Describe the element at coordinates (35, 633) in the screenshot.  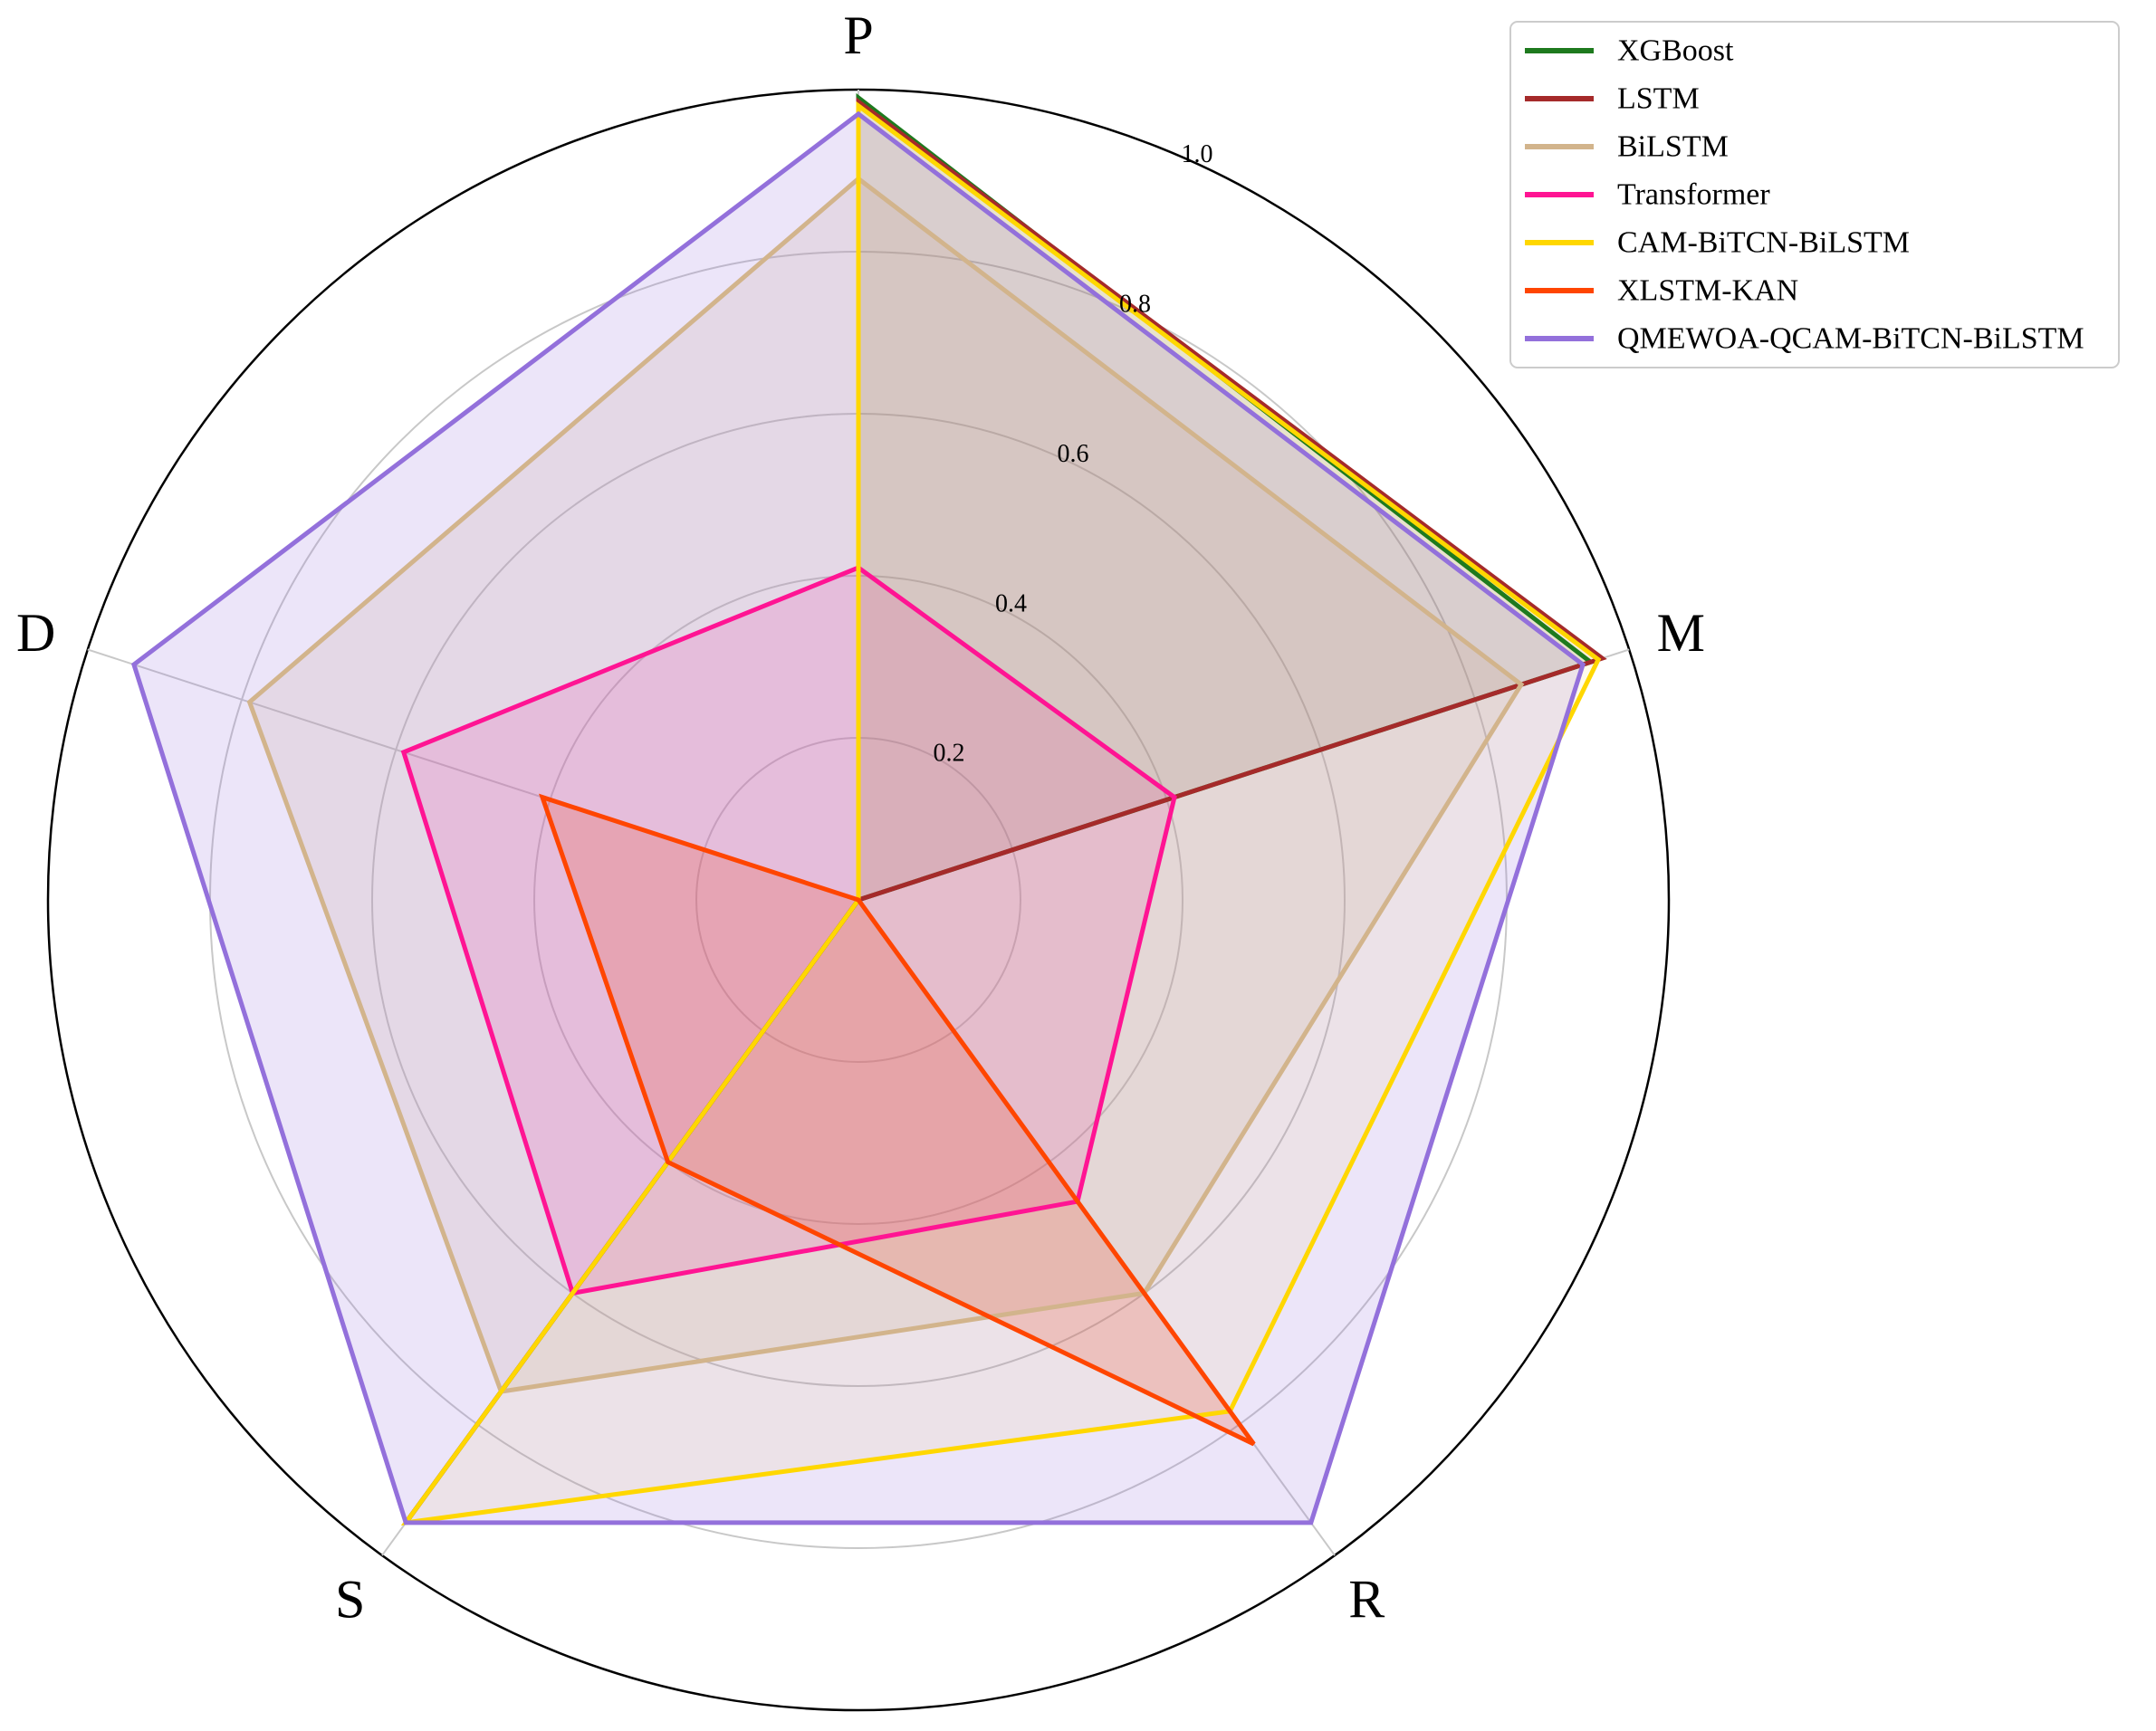
I see `axis-label: D` at that location.